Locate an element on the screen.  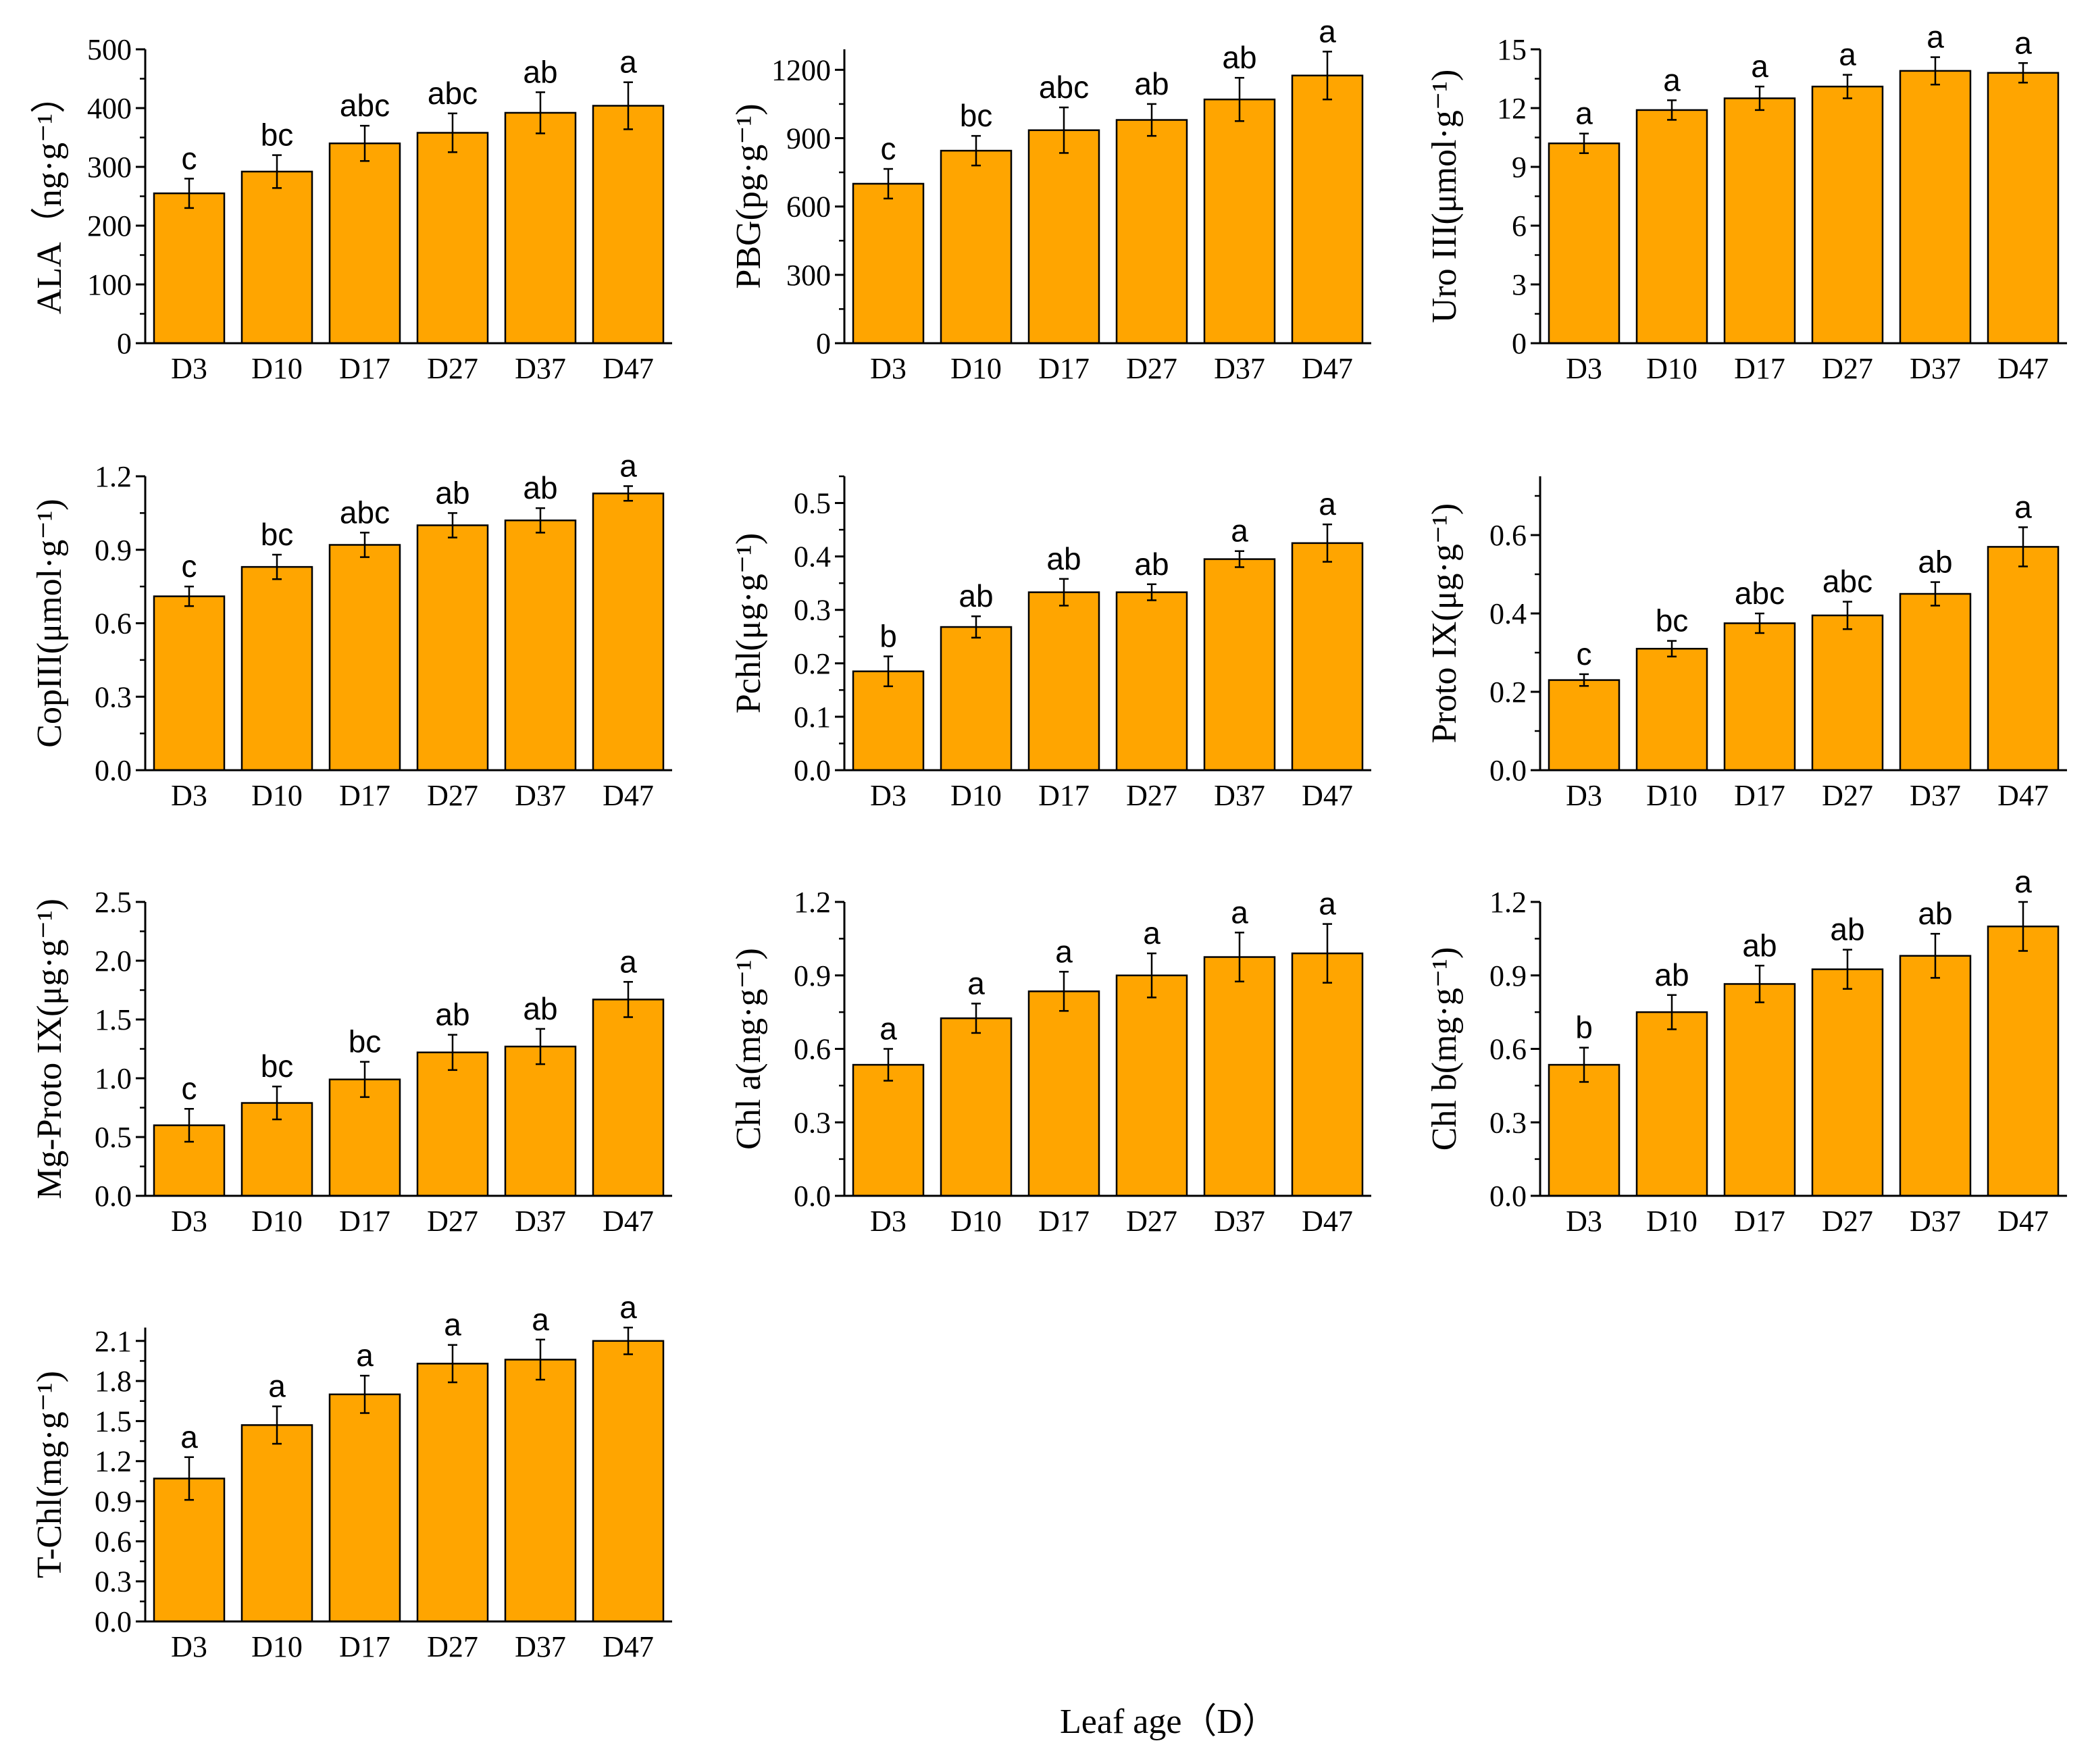
y-tick-label: 6 is located at coordinates (1519, 226).